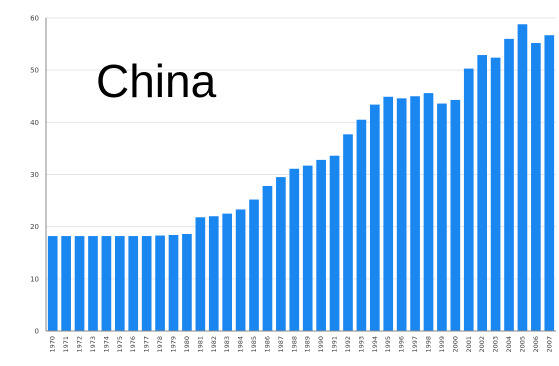 This screenshot has height=366, width=559. Describe the element at coordinates (468, 199) in the screenshot. I see `bar-2001` at that location.